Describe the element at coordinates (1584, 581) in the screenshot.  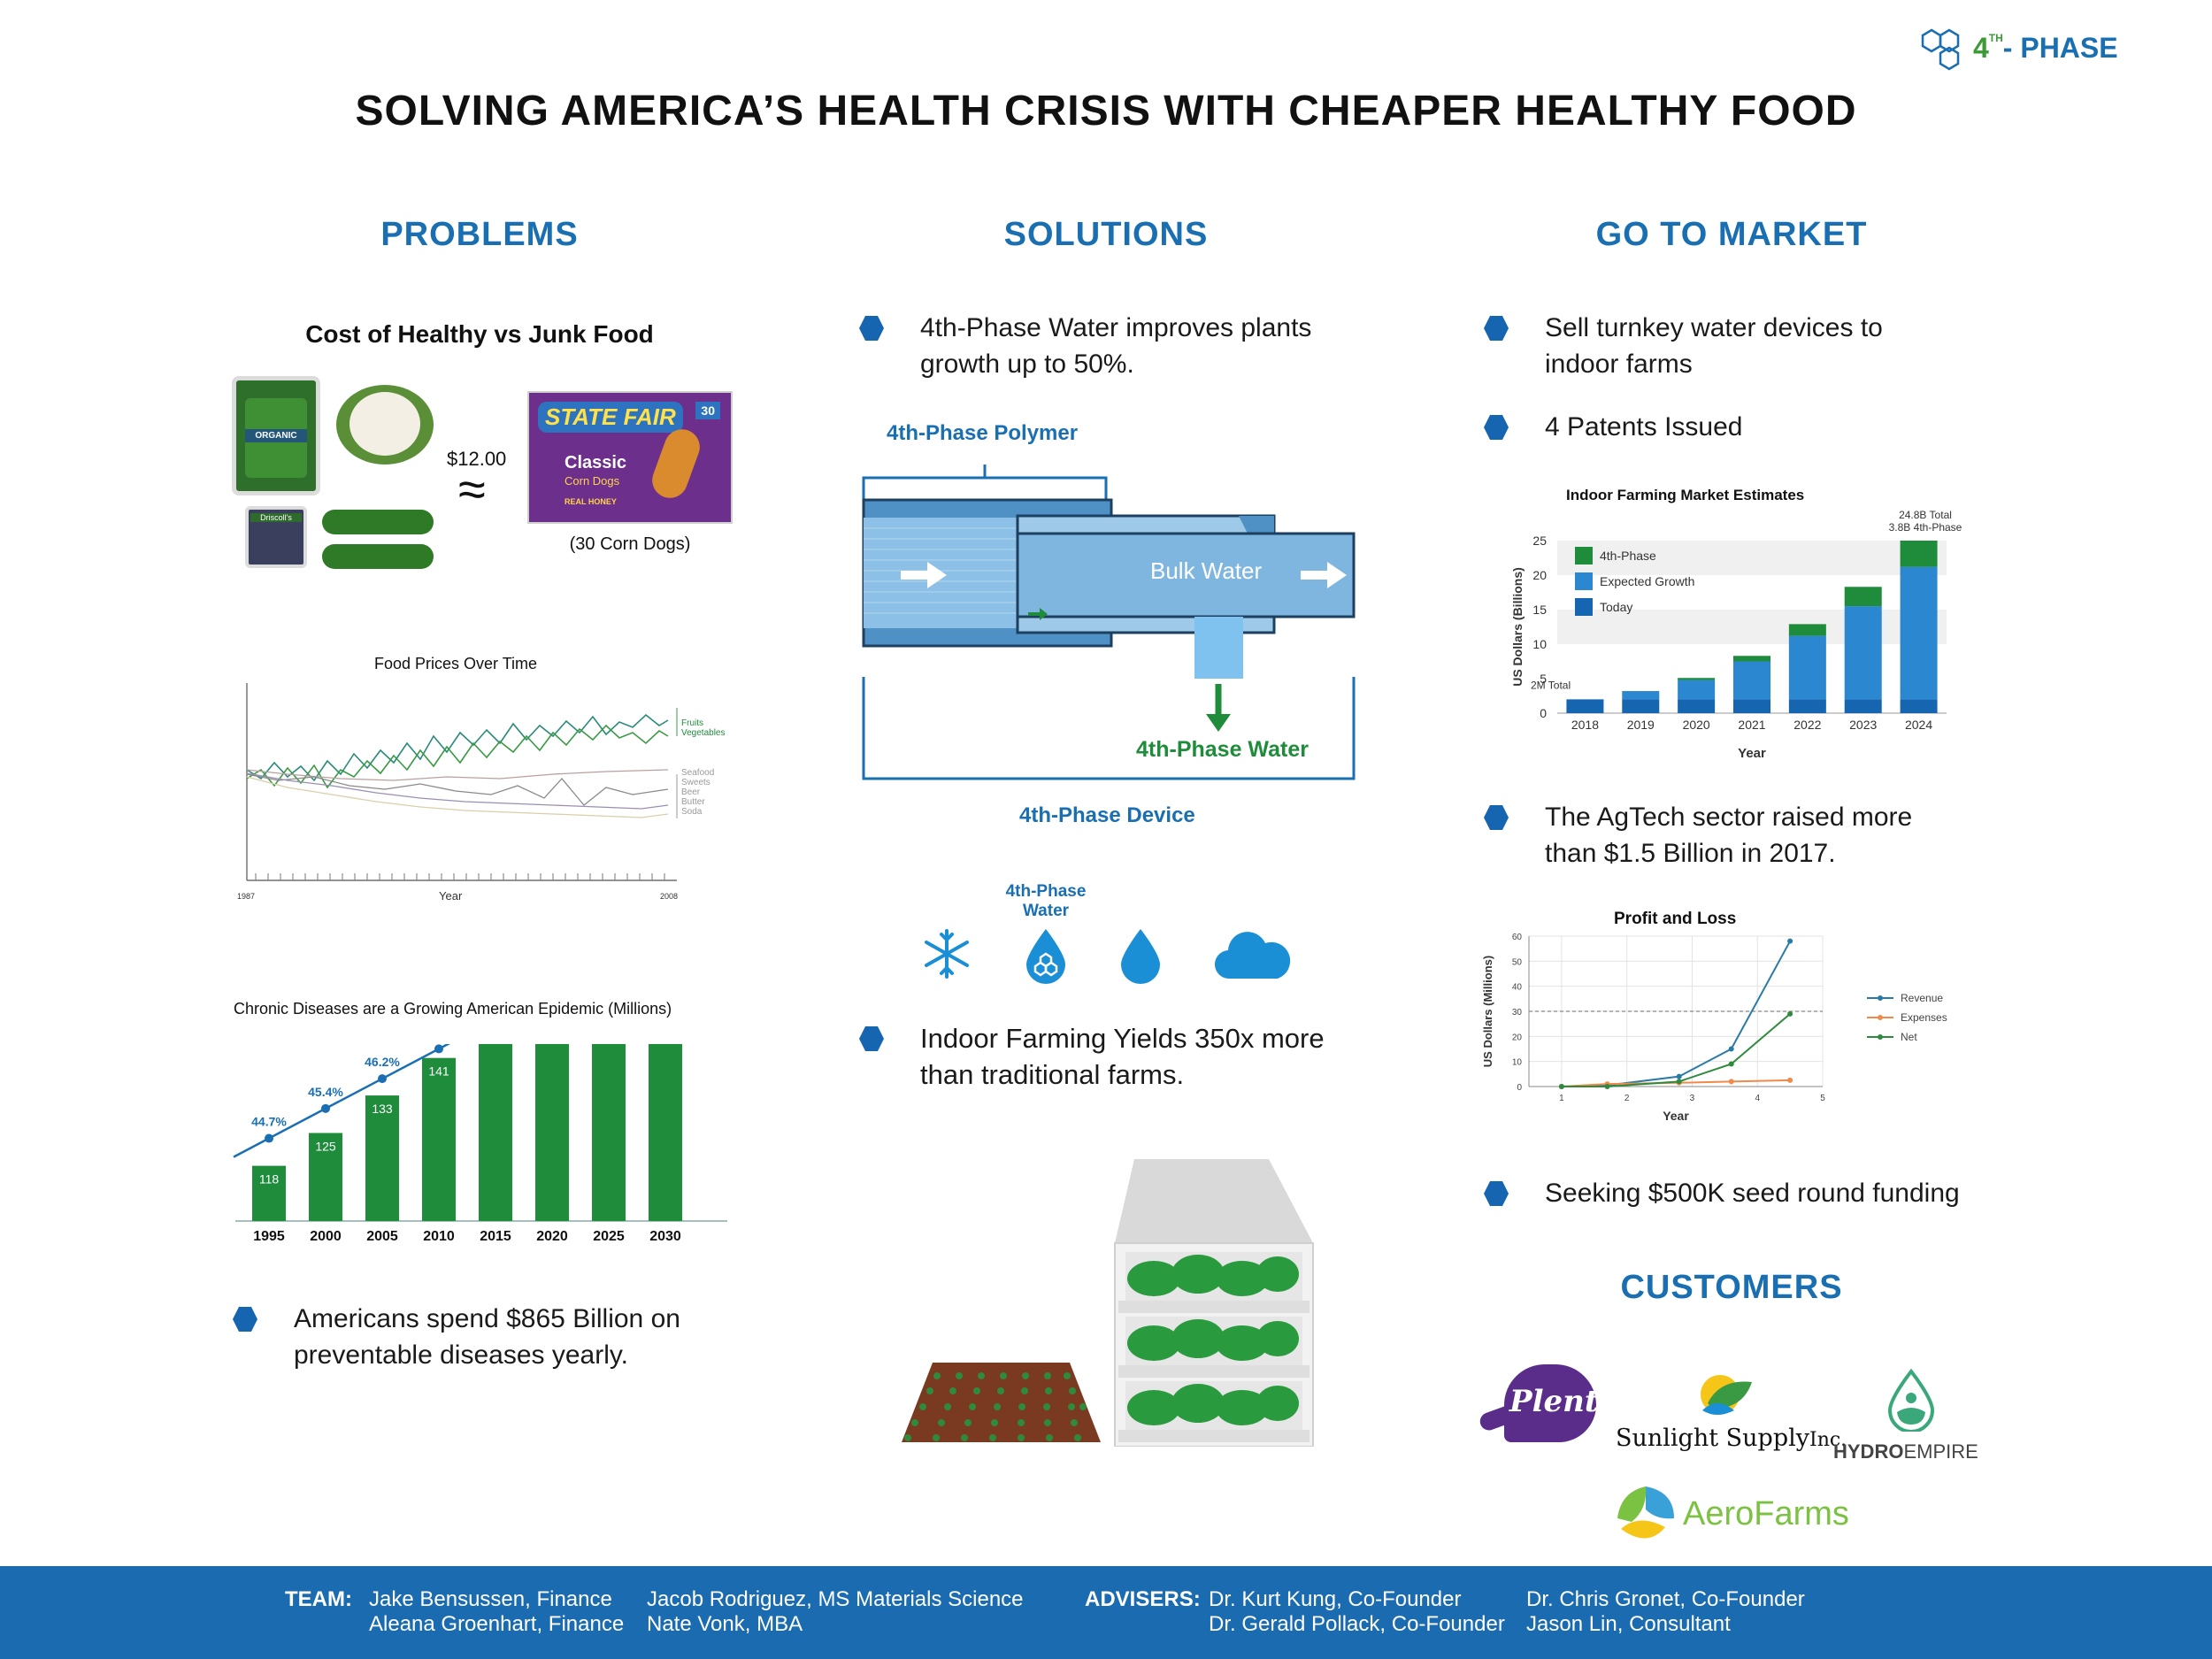
I see `market-legend-swatch` at that location.